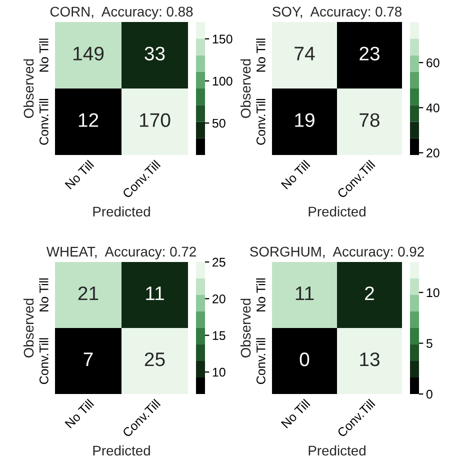  I want to click on data-label: 78, so click(370, 120).